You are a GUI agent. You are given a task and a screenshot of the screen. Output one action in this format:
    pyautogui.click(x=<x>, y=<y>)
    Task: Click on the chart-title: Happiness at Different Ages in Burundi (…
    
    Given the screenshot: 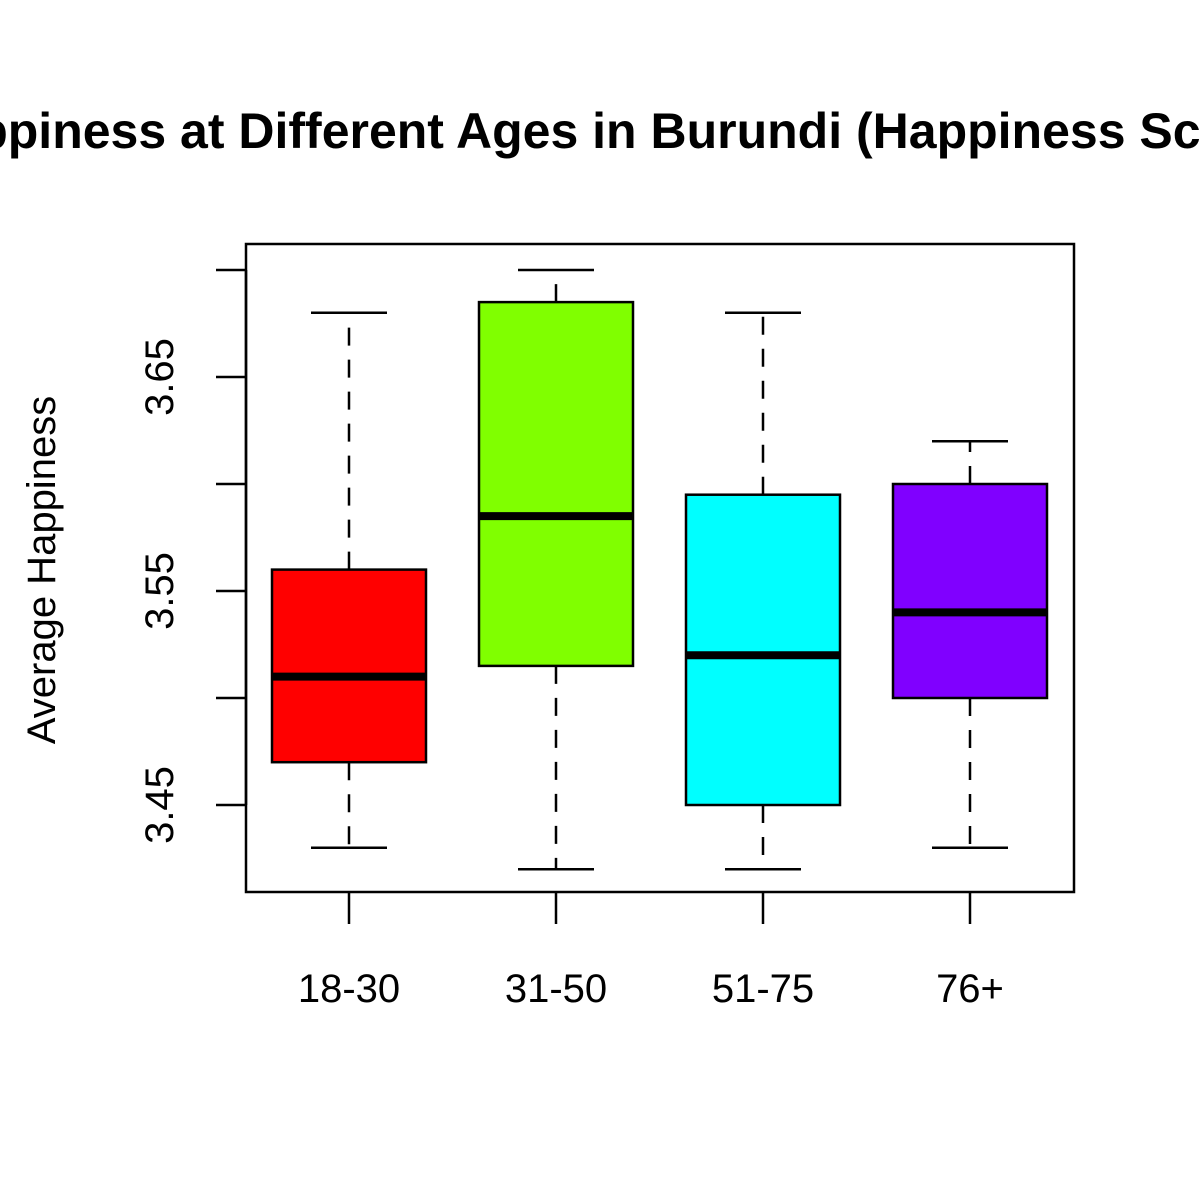 What is the action you would take?
    pyautogui.click(x=600, y=131)
    